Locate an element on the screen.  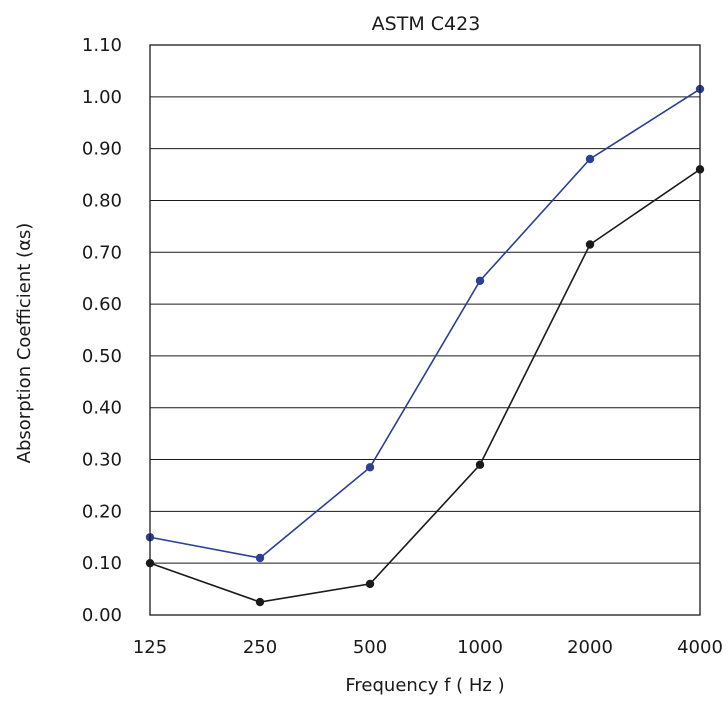
x-axis-ticks: 125 250 500 1000 2000 4000 is located at coordinates (428, 647).